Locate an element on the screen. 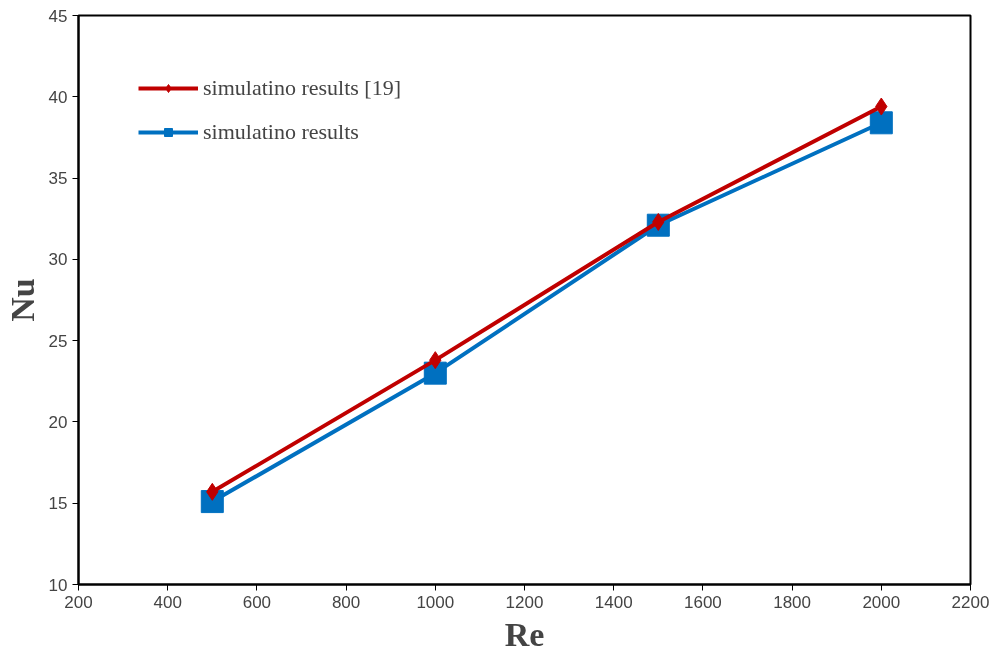 Image resolution: width=1003 pixels, height=659 pixels. y-tick-label: 15 is located at coordinates (58, 504).